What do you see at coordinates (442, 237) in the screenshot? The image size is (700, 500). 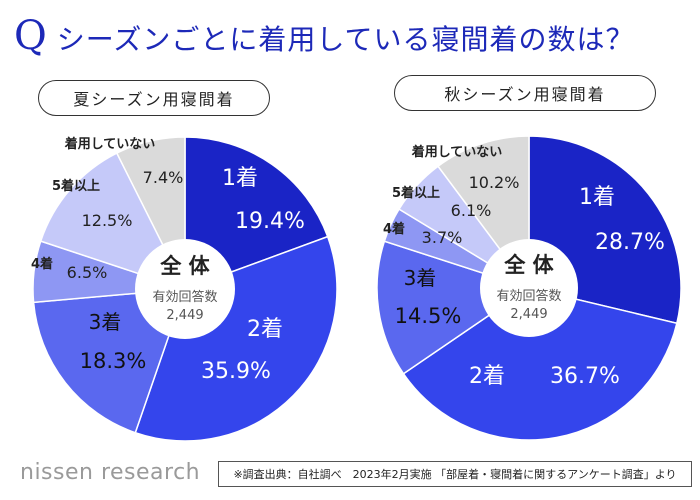 I see `slice-value: 3.7%` at bounding box center [442, 237].